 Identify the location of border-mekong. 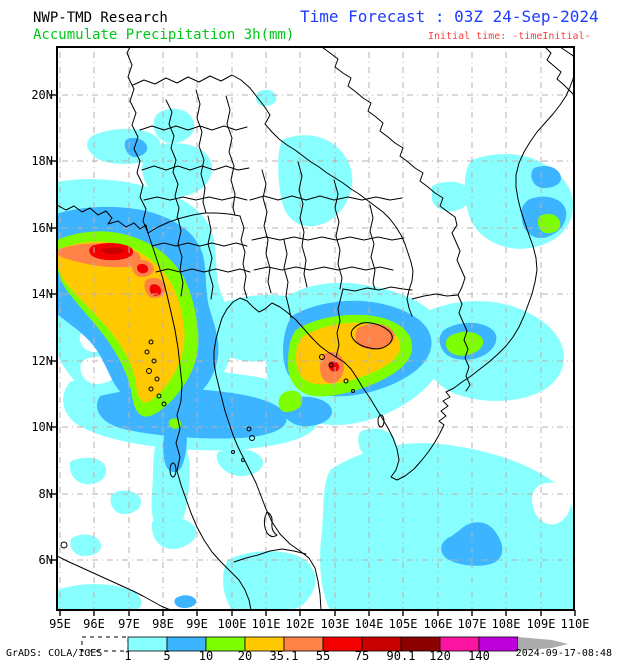
(327, 198).